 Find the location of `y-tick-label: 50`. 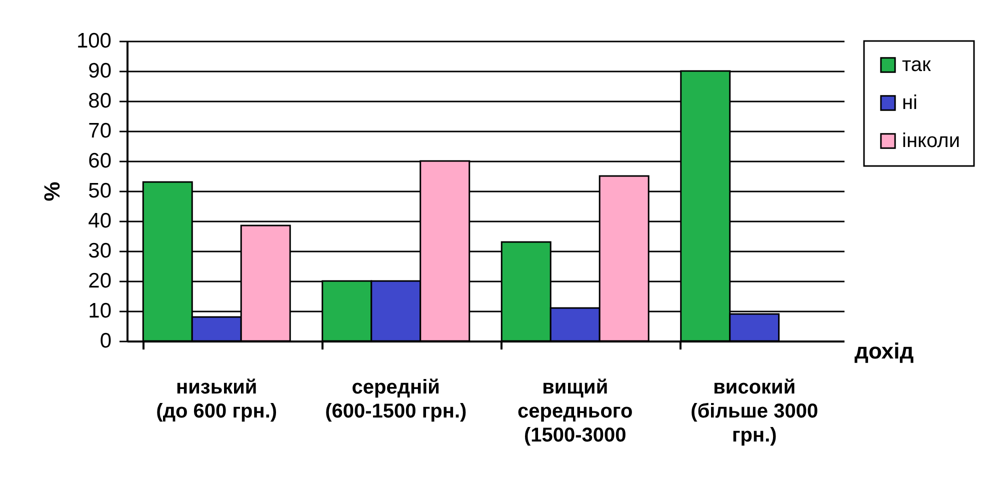

y-tick-label: 50 is located at coordinates (100, 191).